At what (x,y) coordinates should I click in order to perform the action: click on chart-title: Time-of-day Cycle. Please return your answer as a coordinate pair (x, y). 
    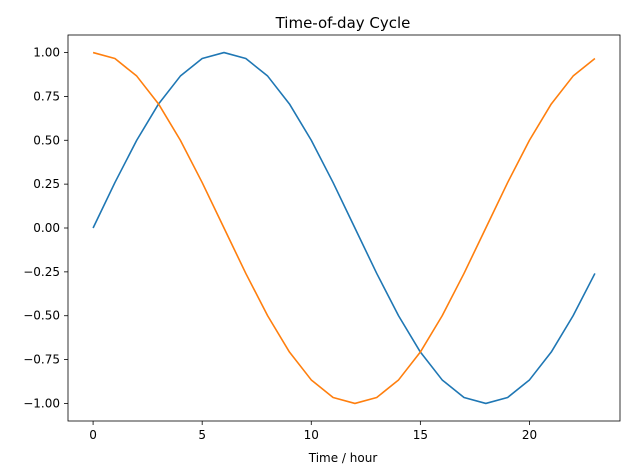
    Looking at the image, I should click on (343, 23).